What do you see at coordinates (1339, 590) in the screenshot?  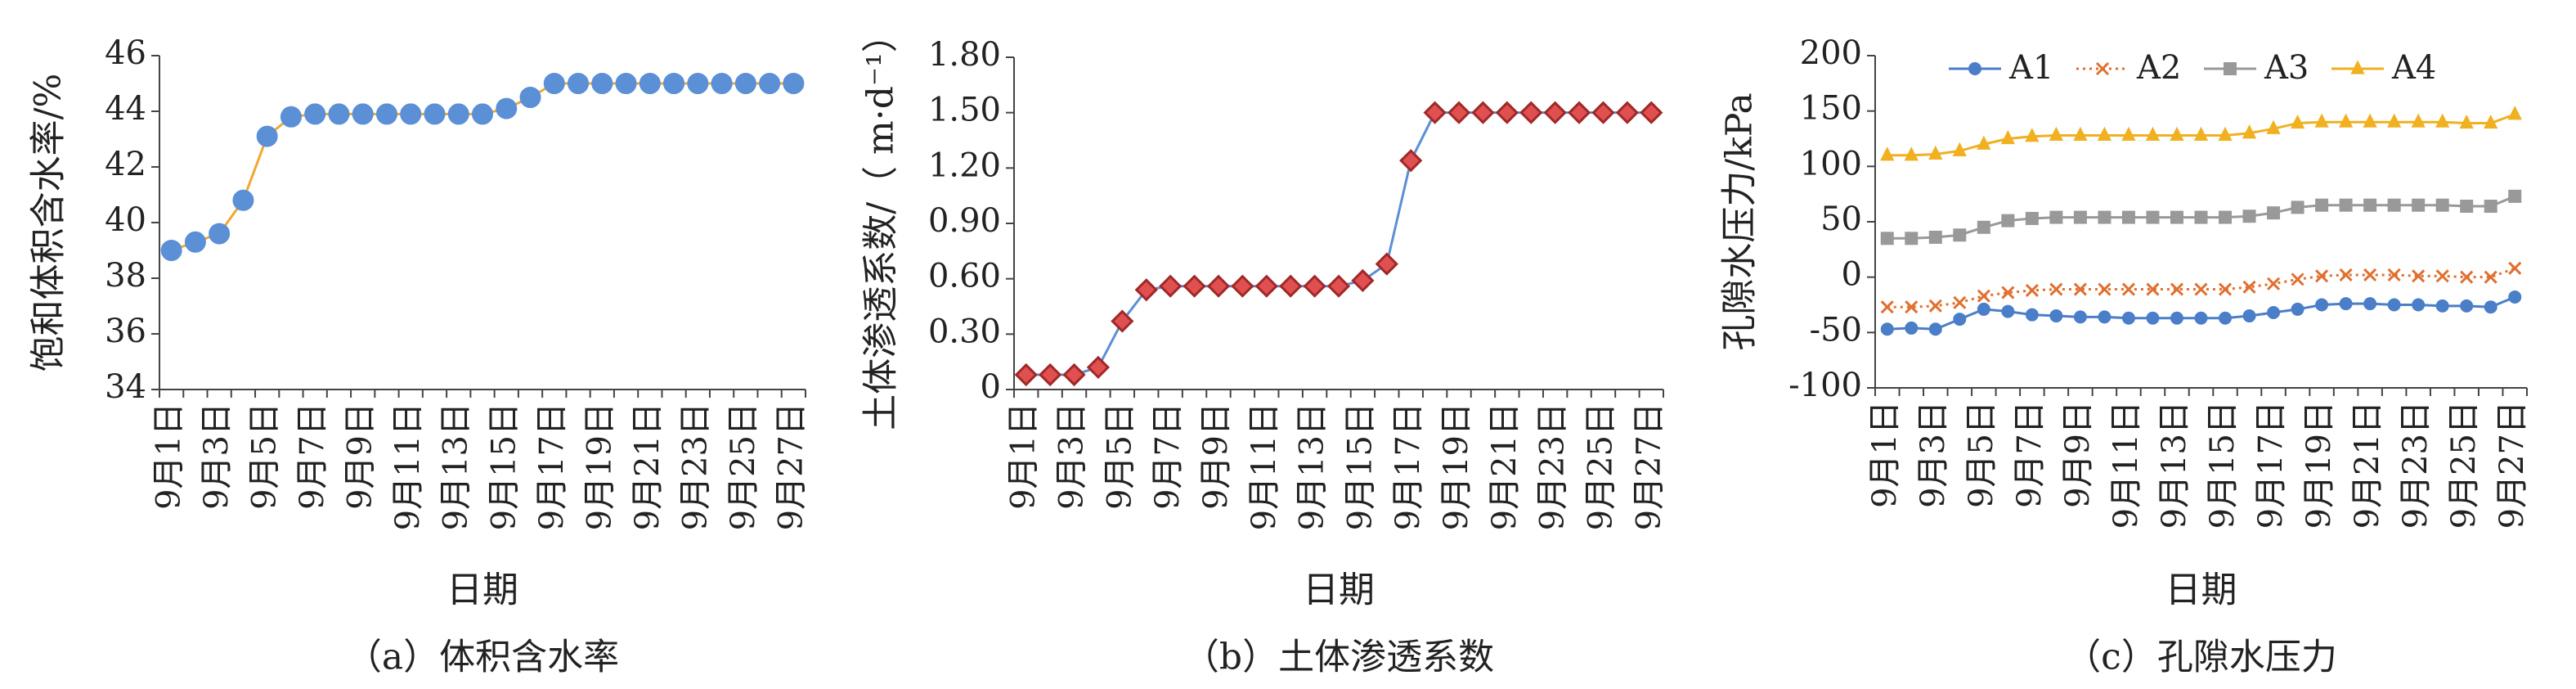 I see `x-axis-title: 日期` at bounding box center [1339, 590].